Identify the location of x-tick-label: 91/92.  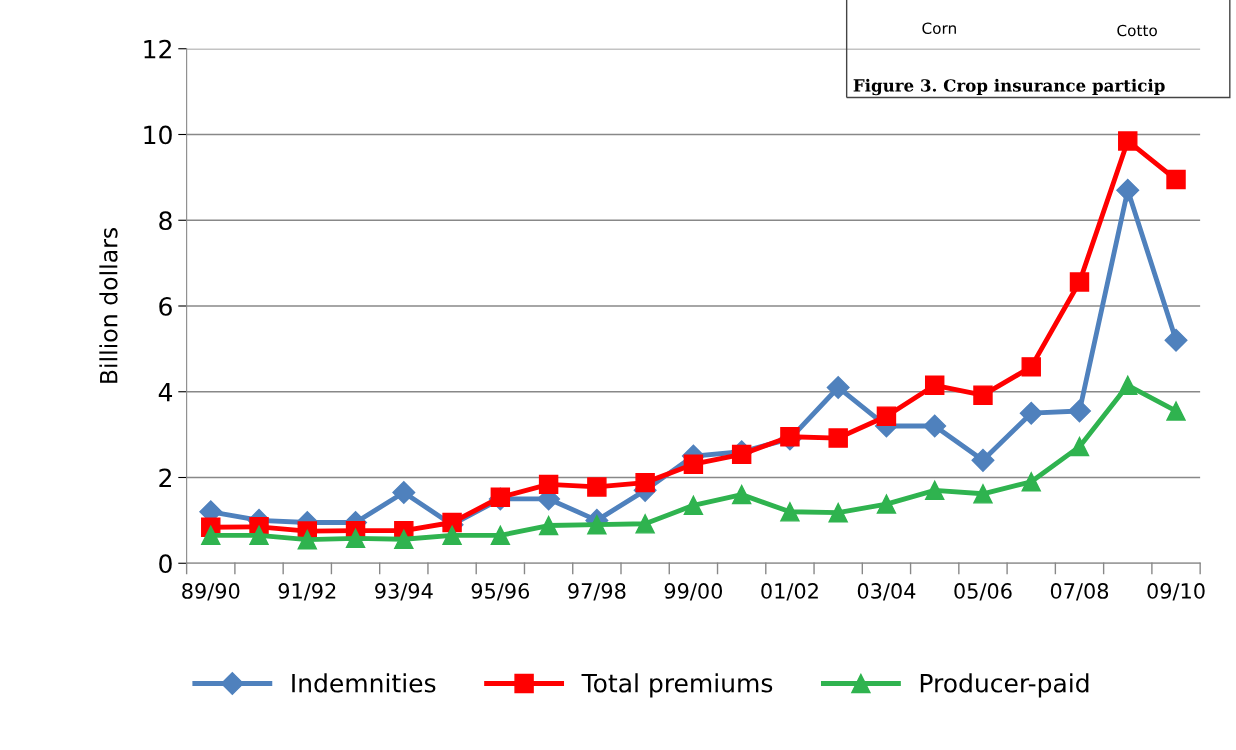
(307, 592).